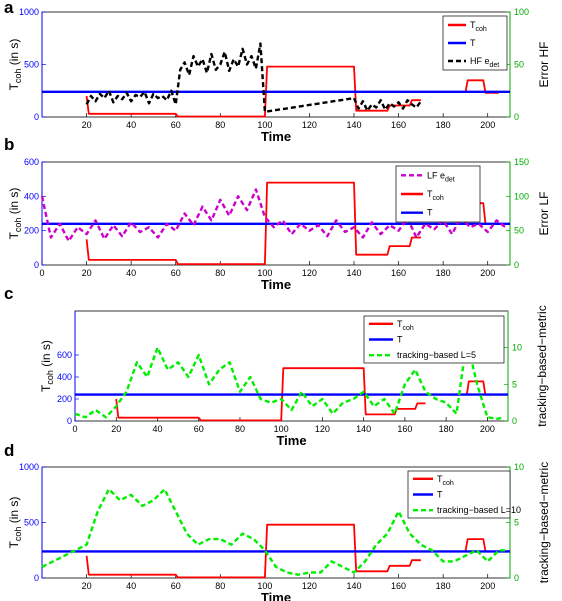 Image resolution: width=562 pixels, height=601 pixels. I want to click on panel-c-ytick-left-label: 400, so click(64, 377).